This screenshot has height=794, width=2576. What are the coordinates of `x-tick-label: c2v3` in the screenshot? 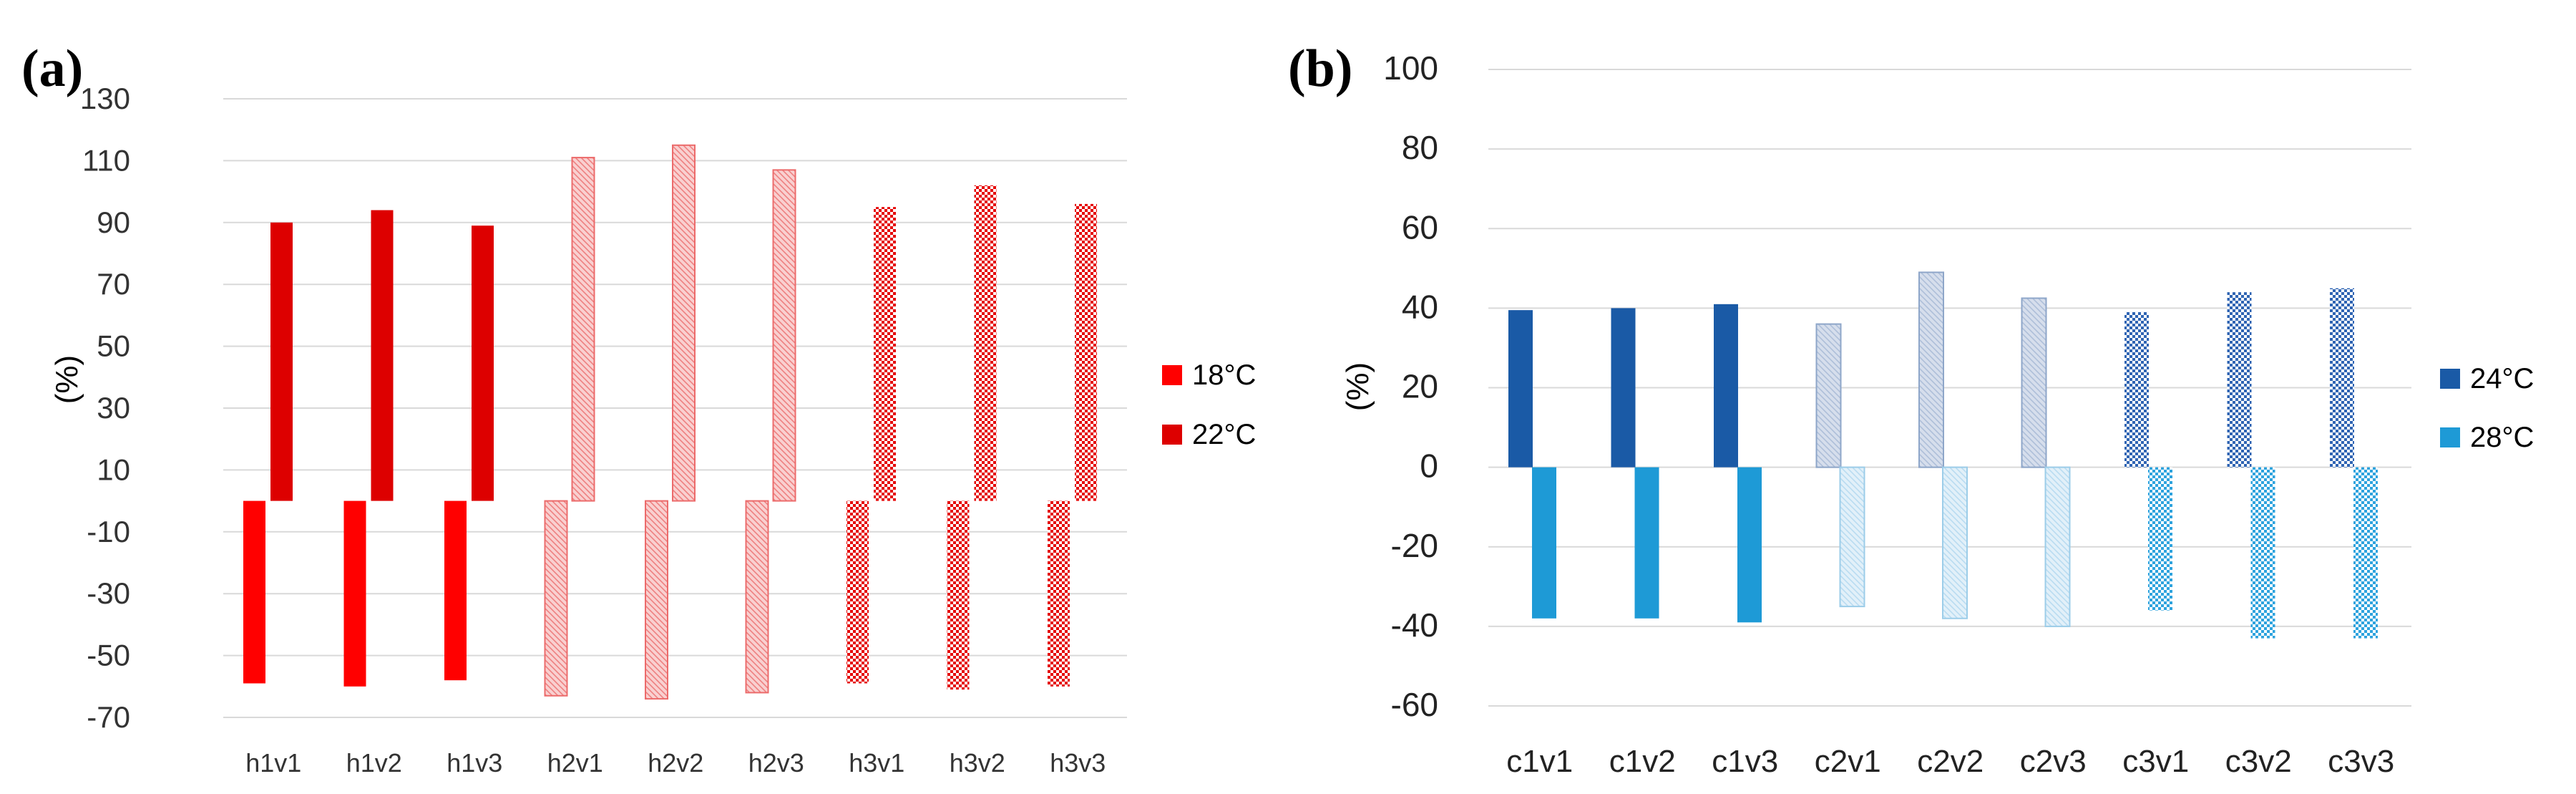 It's located at (2053, 762).